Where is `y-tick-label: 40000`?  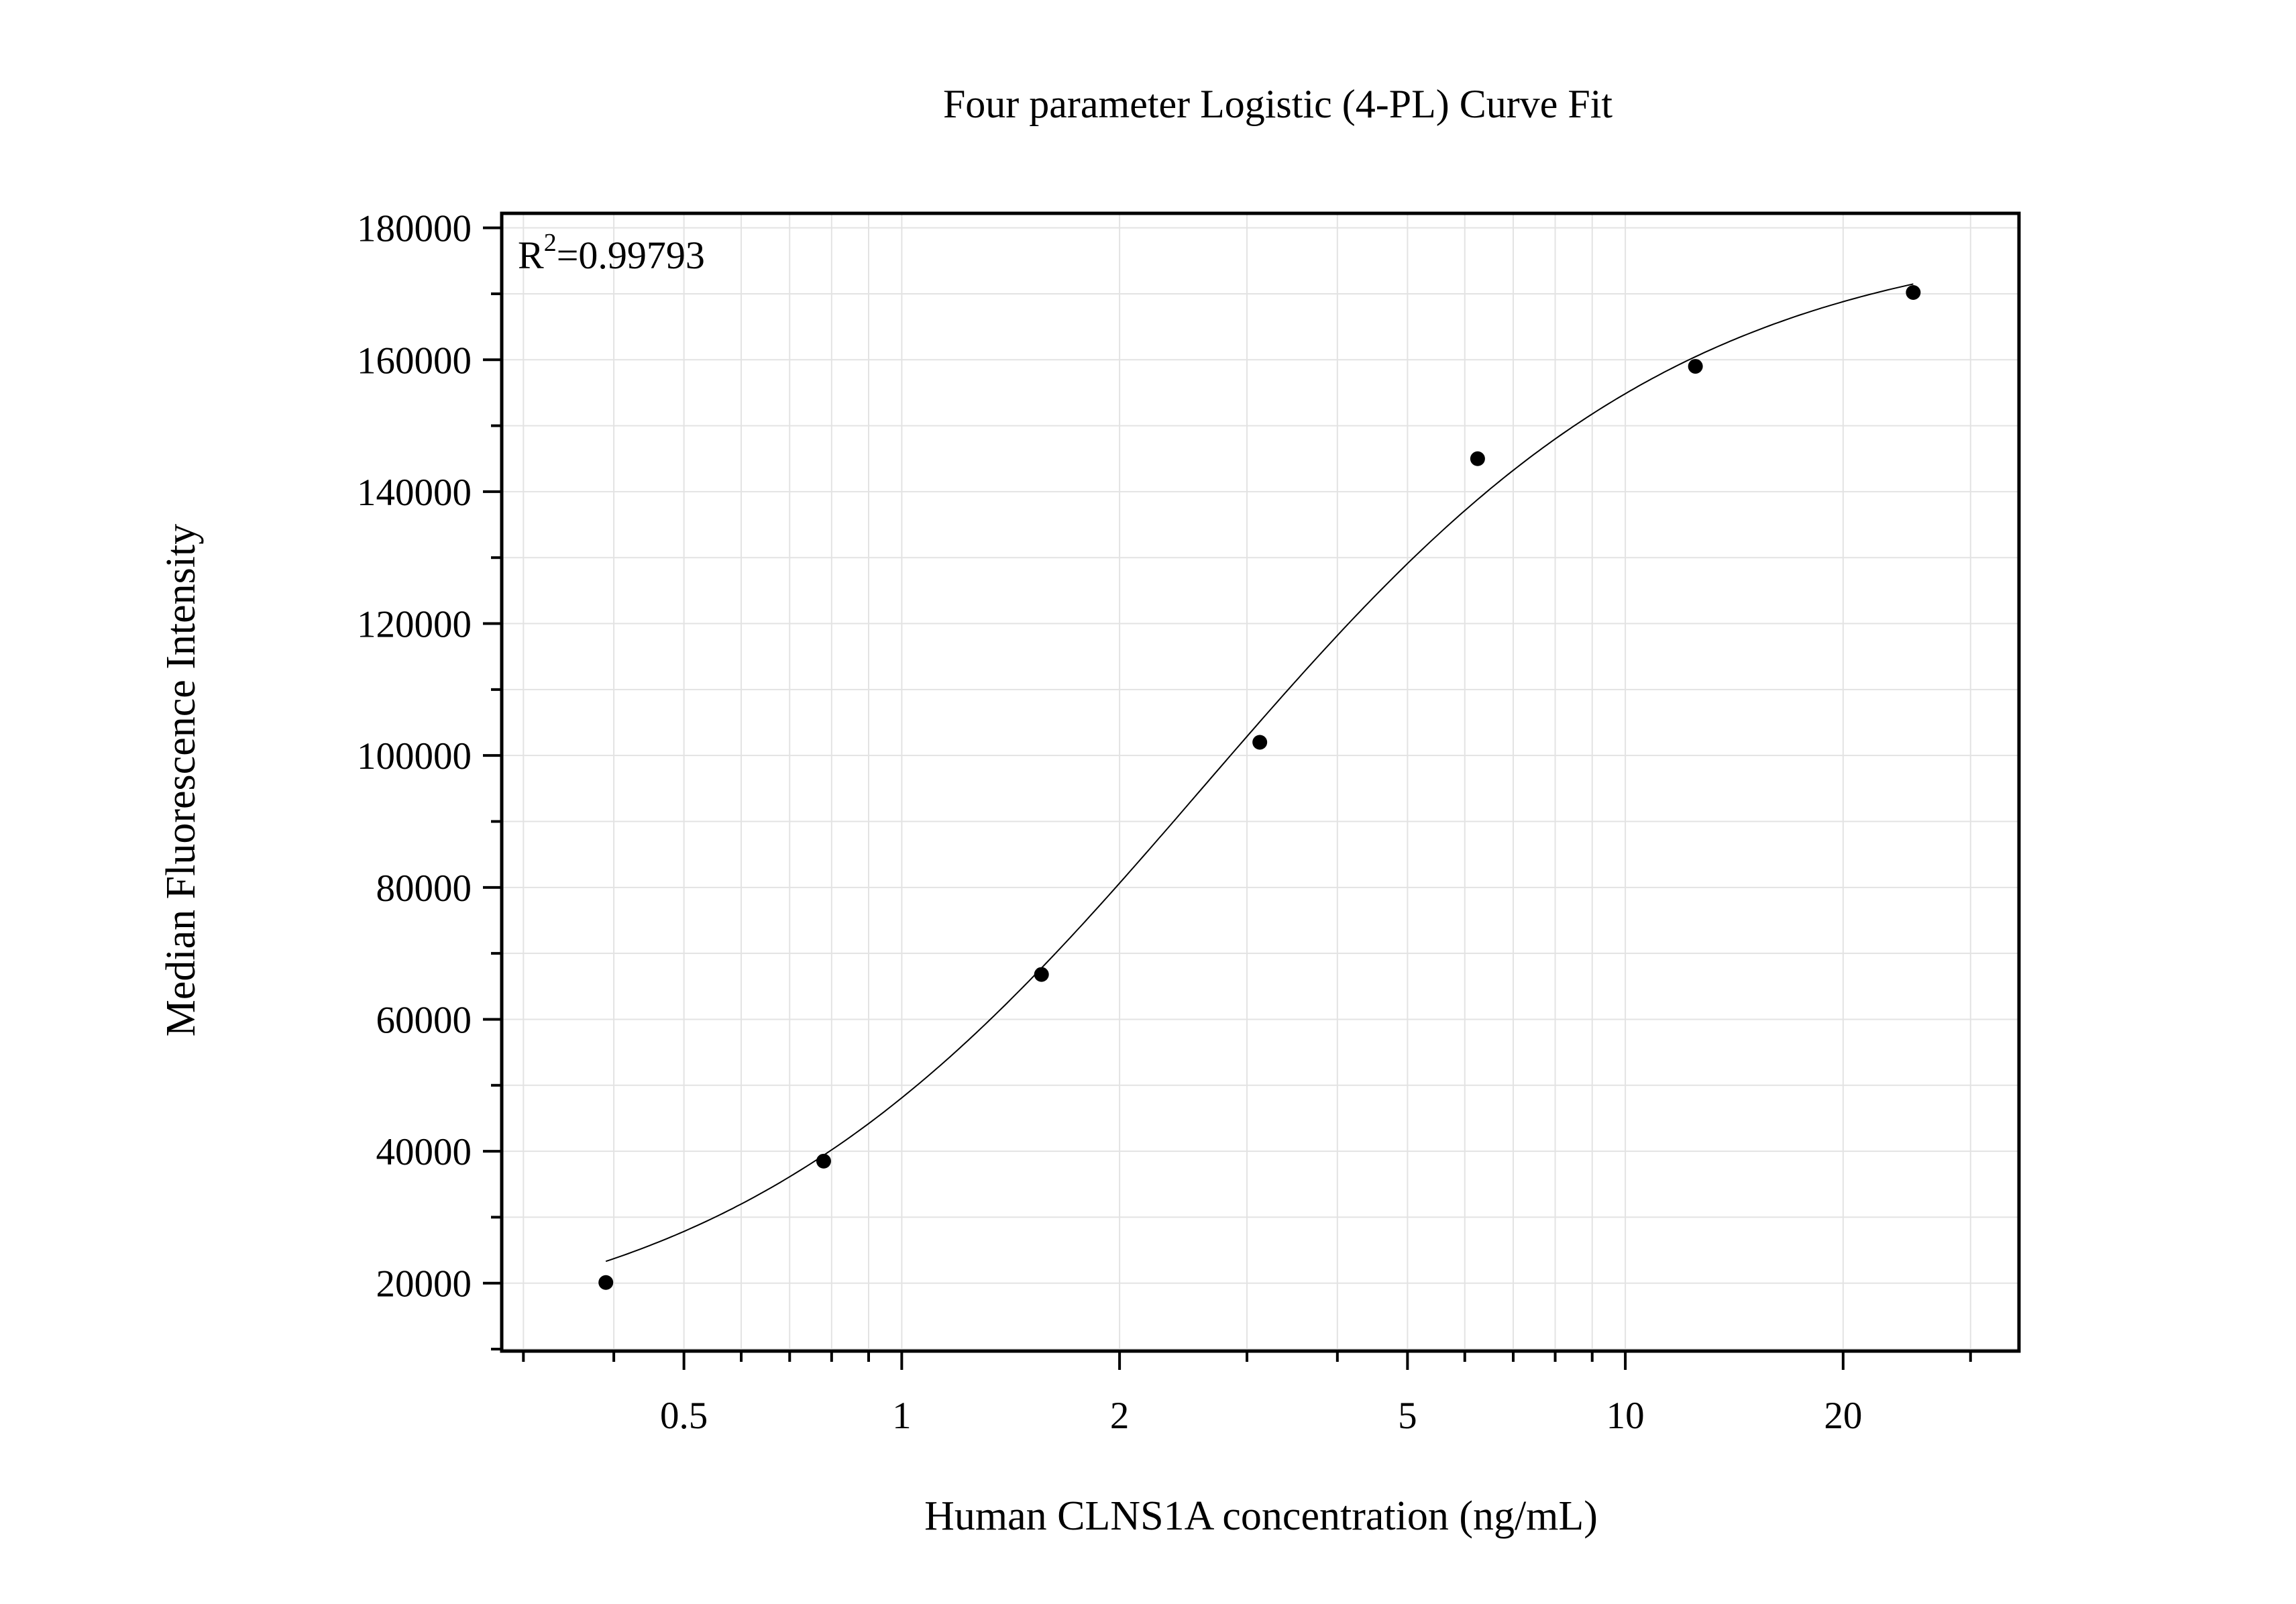 y-tick-label: 40000 is located at coordinates (424, 1152).